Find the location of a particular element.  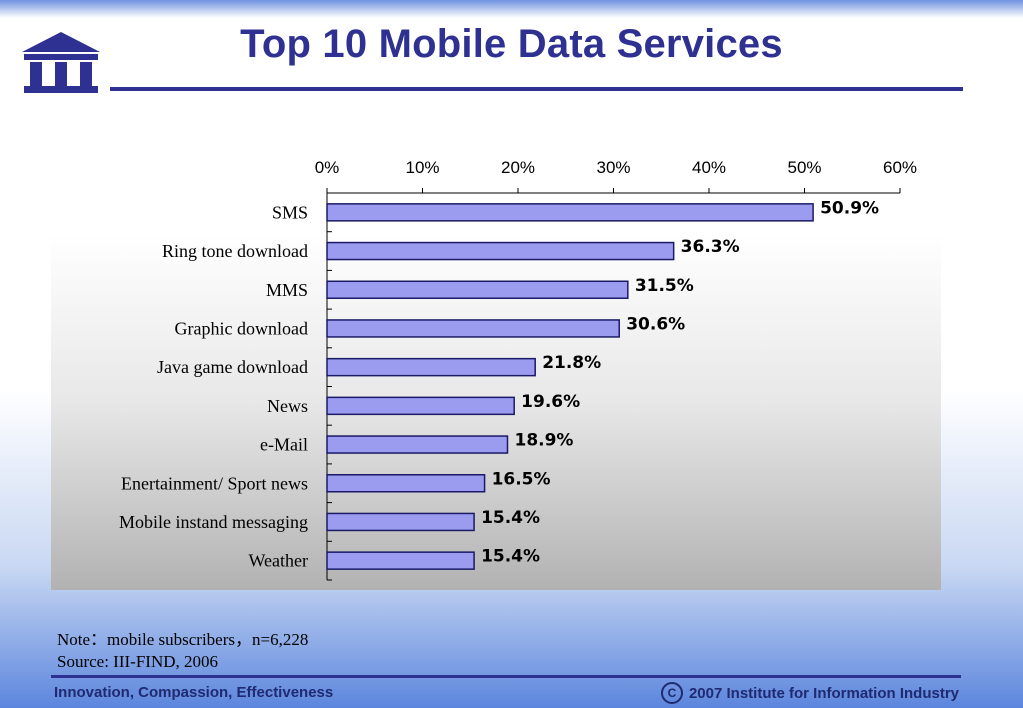

data-label: 21.8% is located at coordinates (571, 363).